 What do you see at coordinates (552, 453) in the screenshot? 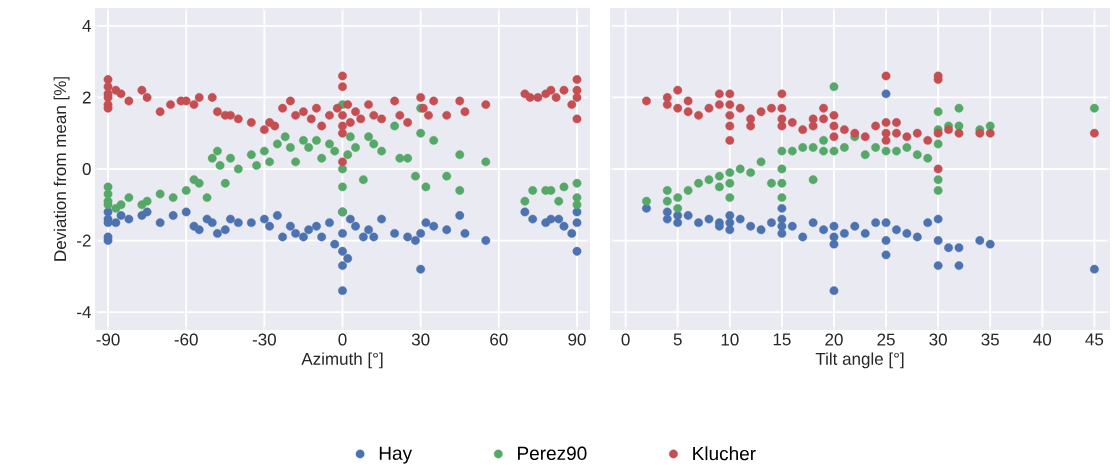
I see `legend-label: Perez90` at bounding box center [552, 453].